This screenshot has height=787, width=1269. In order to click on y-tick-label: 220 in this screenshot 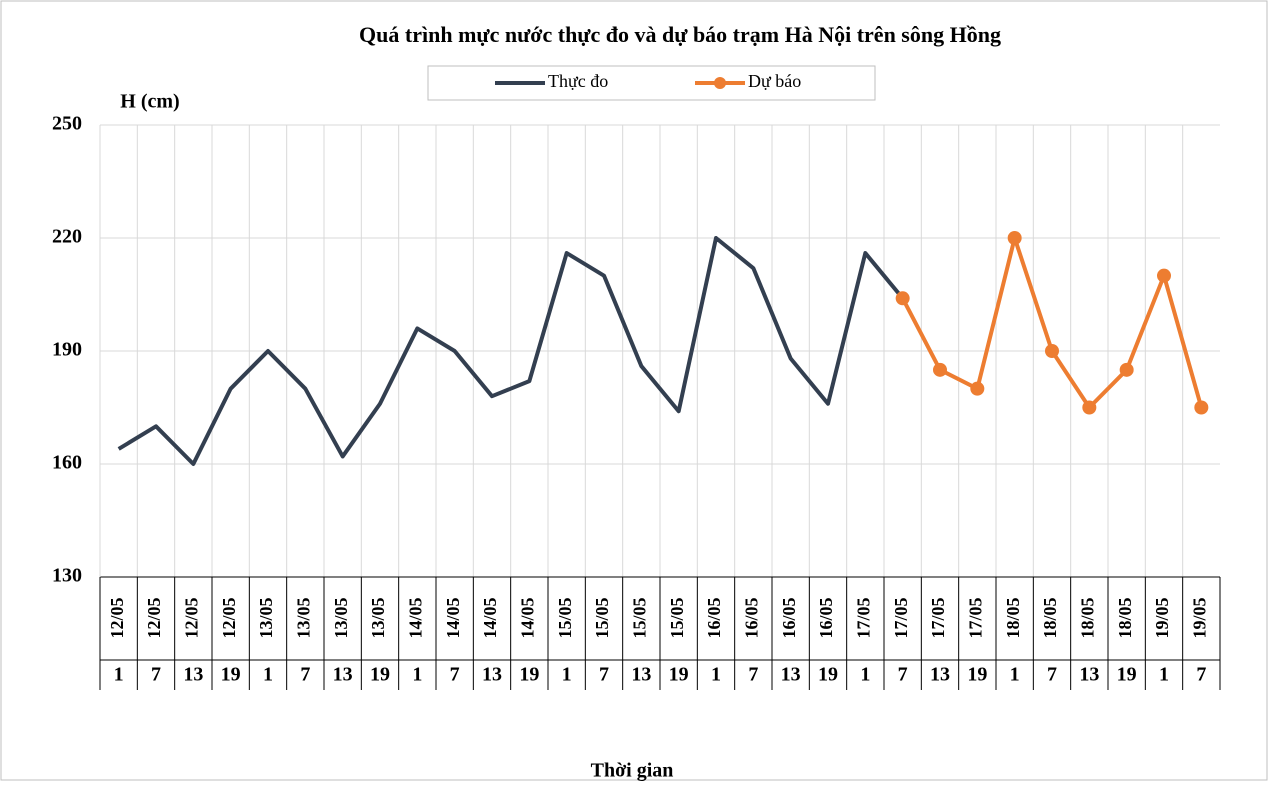, I will do `click(67, 237)`.